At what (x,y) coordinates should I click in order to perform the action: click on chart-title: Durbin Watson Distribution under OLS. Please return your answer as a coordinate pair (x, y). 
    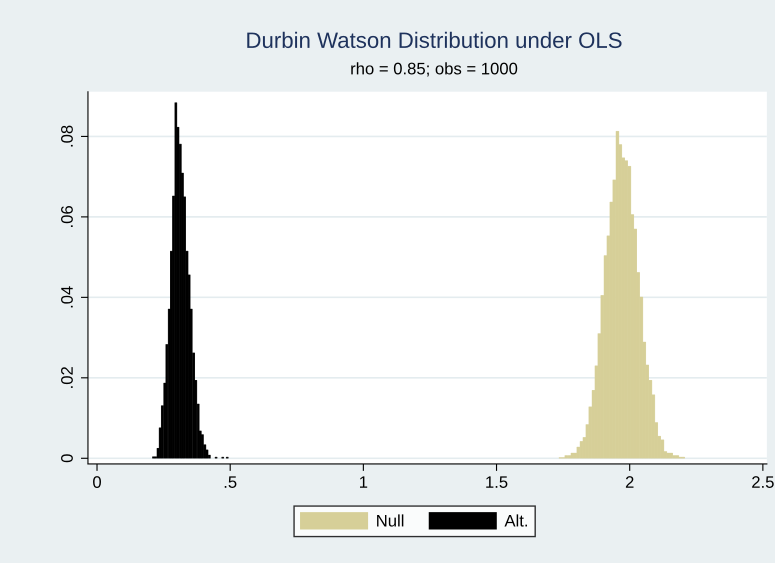
    Looking at the image, I should click on (434, 40).